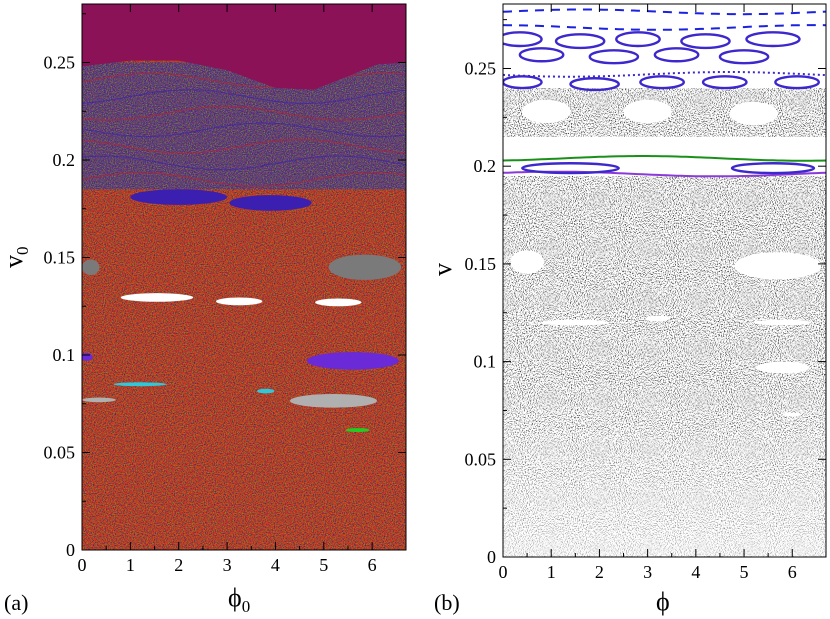  I want to click on y-axis-label-a-main: v, so click(14, 261).